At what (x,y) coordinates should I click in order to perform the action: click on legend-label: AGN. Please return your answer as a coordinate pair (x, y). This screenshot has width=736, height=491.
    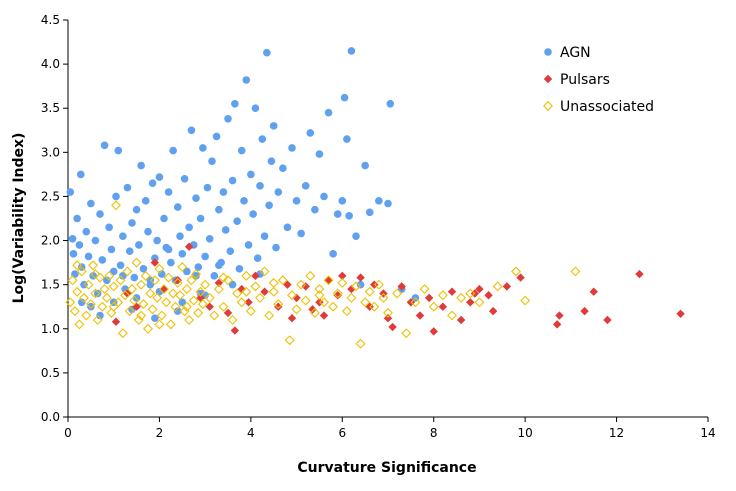
    Looking at the image, I should click on (575, 53).